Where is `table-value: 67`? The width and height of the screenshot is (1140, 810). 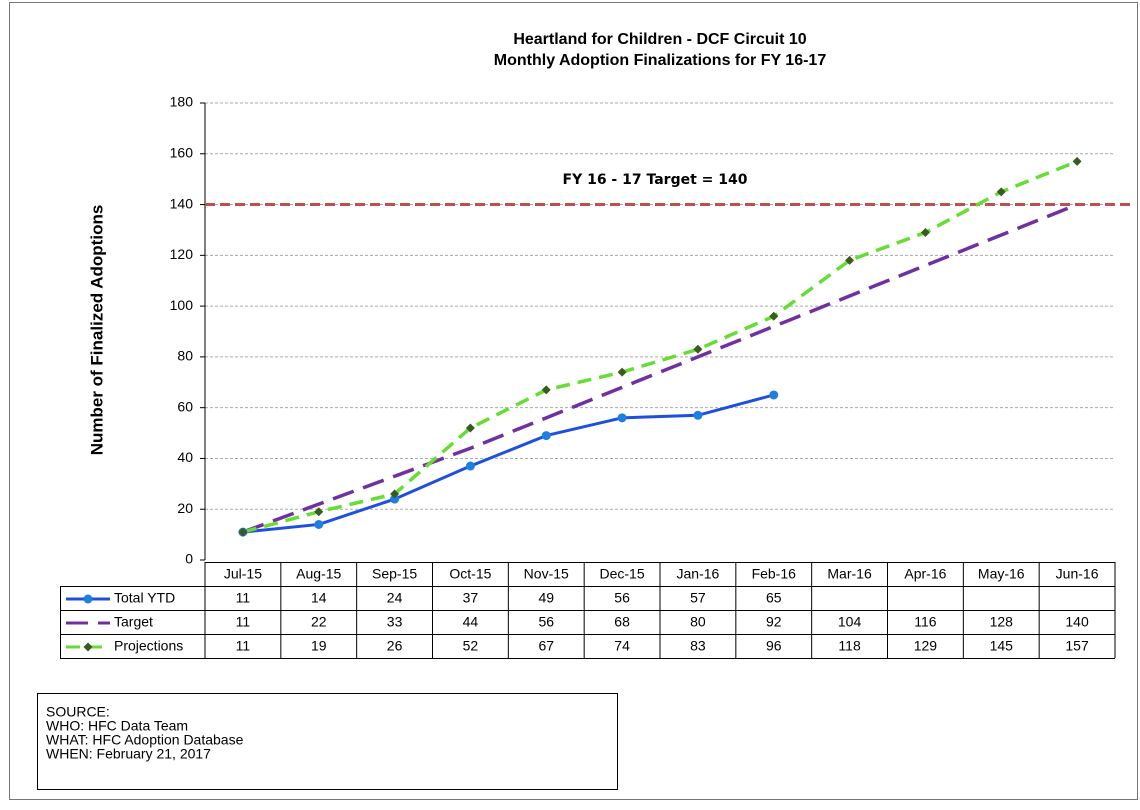
table-value: 67 is located at coordinates (546, 646).